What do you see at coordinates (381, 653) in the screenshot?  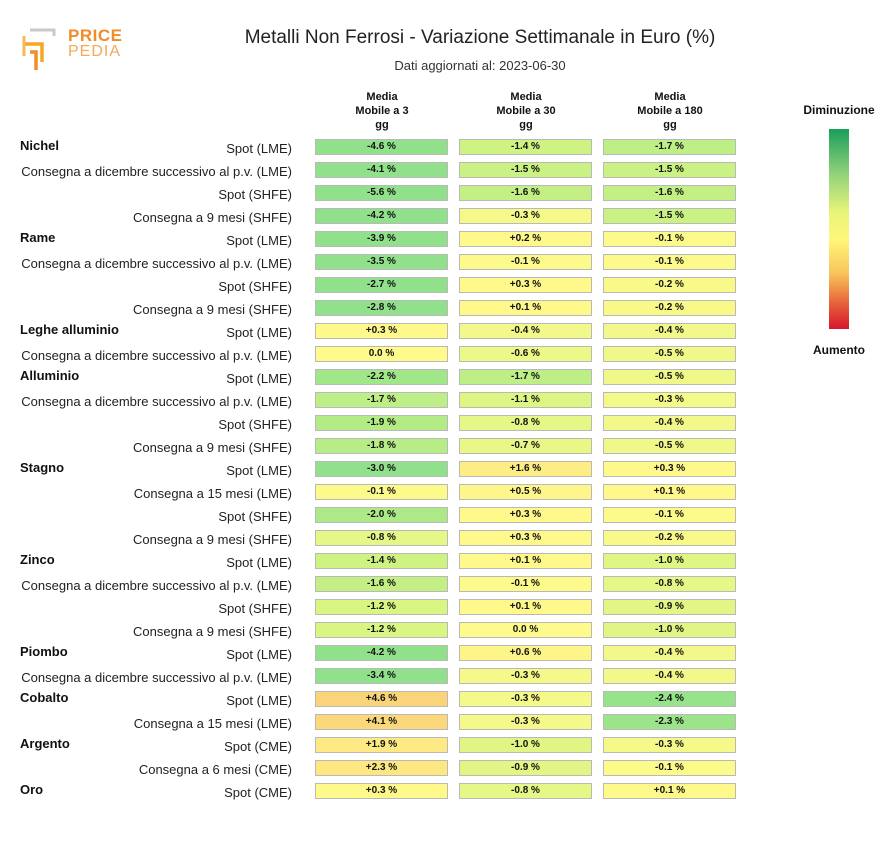 I see `heatmap-cell: -4.2 %` at bounding box center [381, 653].